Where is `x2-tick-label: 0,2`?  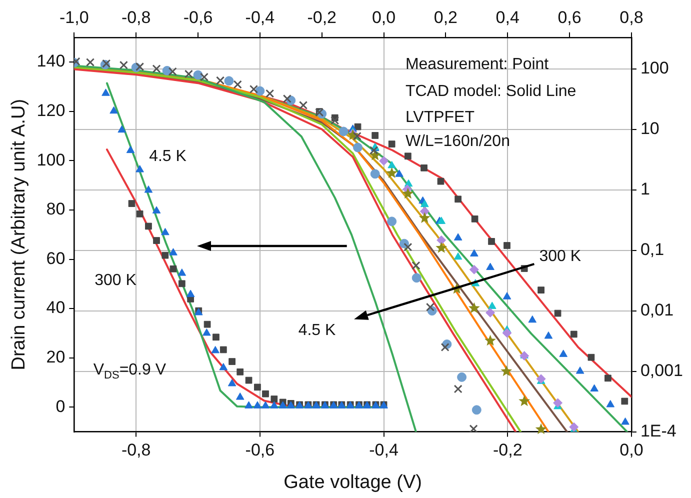
x2-tick-label: 0,2 is located at coordinates (446, 17).